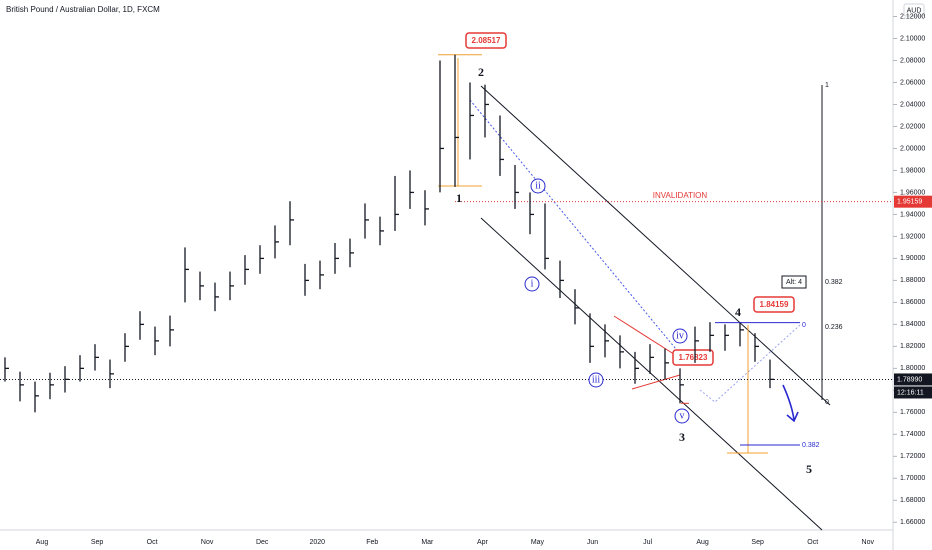 This screenshot has width=932, height=550. What do you see at coordinates (790, 403) in the screenshot?
I see `arrow` at bounding box center [790, 403].